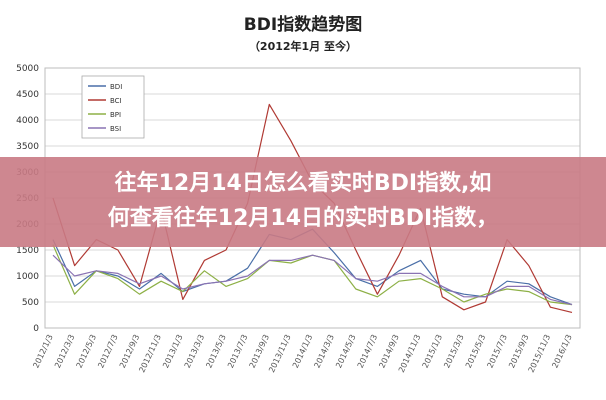  Describe the element at coordinates (303, 218) in the screenshot. I see `overlay-line-2: 何查看往年12月14日的实时BDI指数，` at that location.